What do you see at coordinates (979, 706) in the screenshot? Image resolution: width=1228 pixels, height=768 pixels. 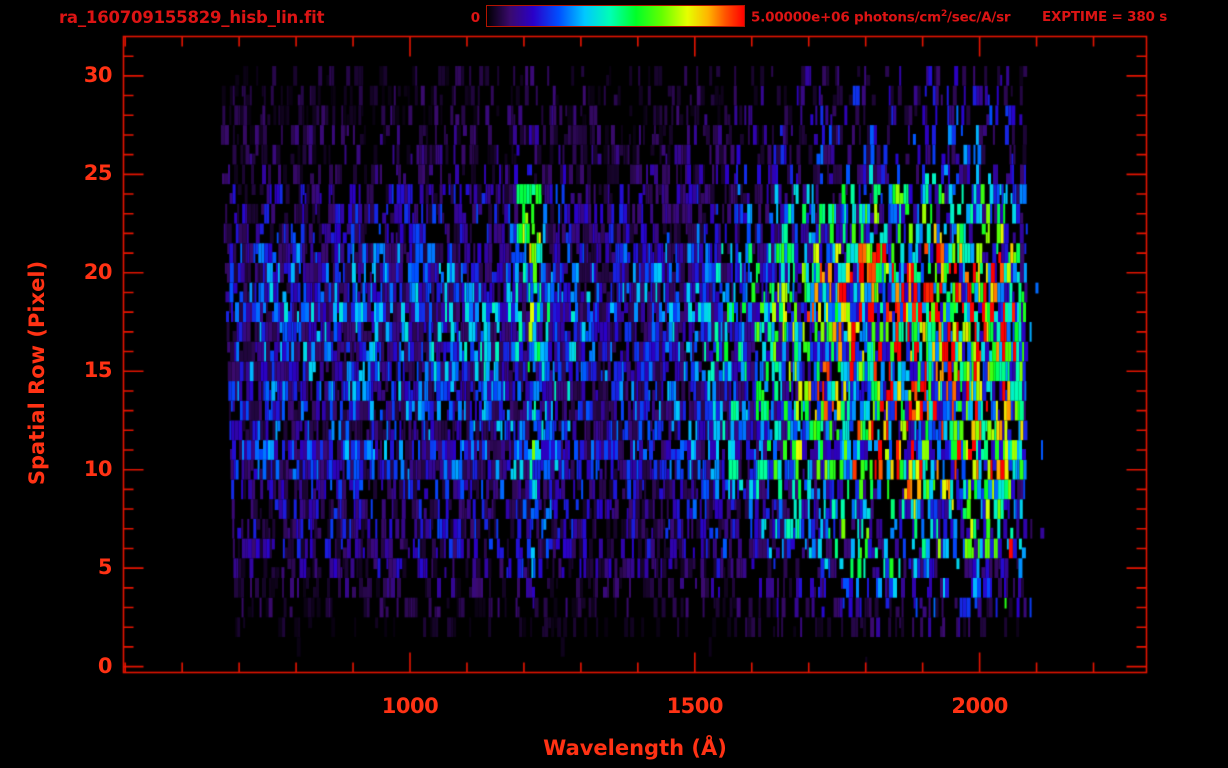 I see `x-tick-label: 2000` at bounding box center [979, 706].